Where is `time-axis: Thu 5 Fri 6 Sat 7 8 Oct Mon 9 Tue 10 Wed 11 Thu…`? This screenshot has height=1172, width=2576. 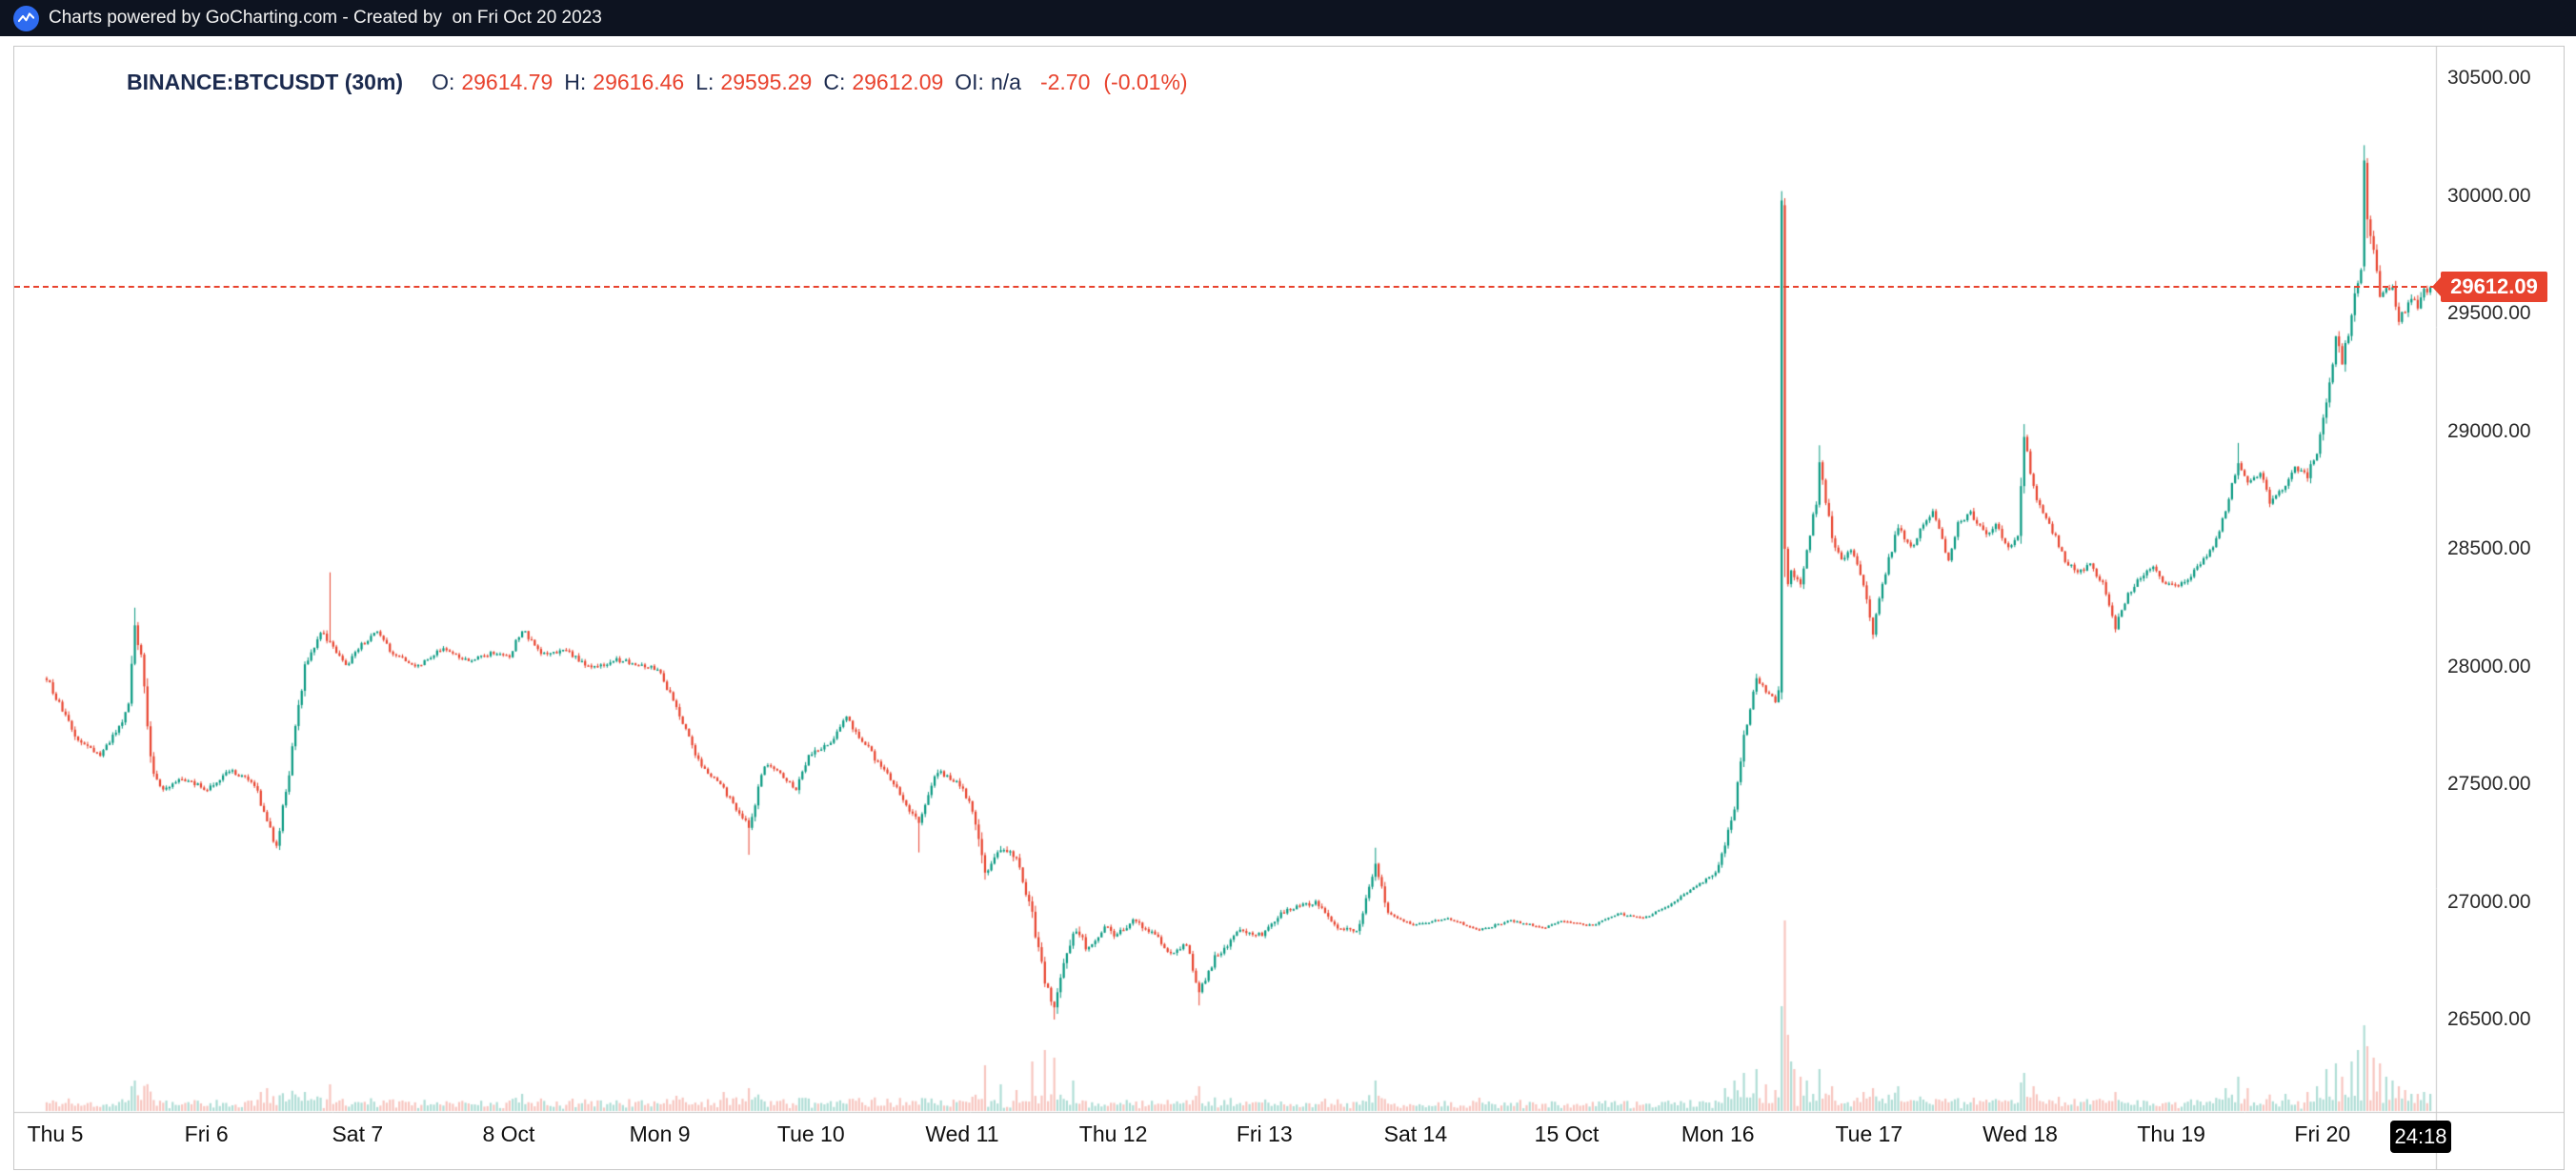
time-axis: Thu 5 Fri 6 Sat 7 8 Oct Mon 9 Tue 10 Wed 11 Thu… is located at coordinates (1225, 1141).